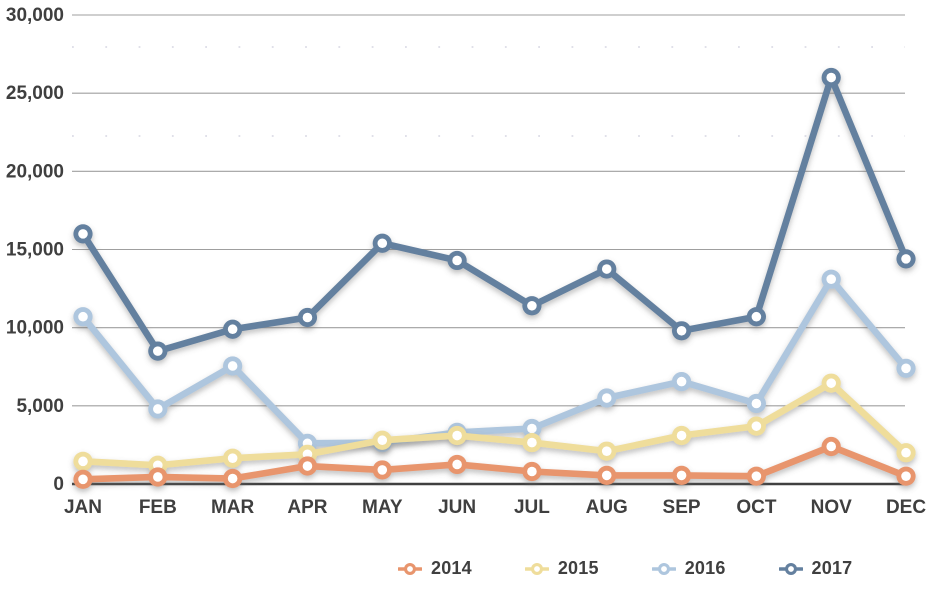 This screenshot has height=590, width=930. What do you see at coordinates (578, 568) in the screenshot?
I see `legend-label: 2015` at bounding box center [578, 568].